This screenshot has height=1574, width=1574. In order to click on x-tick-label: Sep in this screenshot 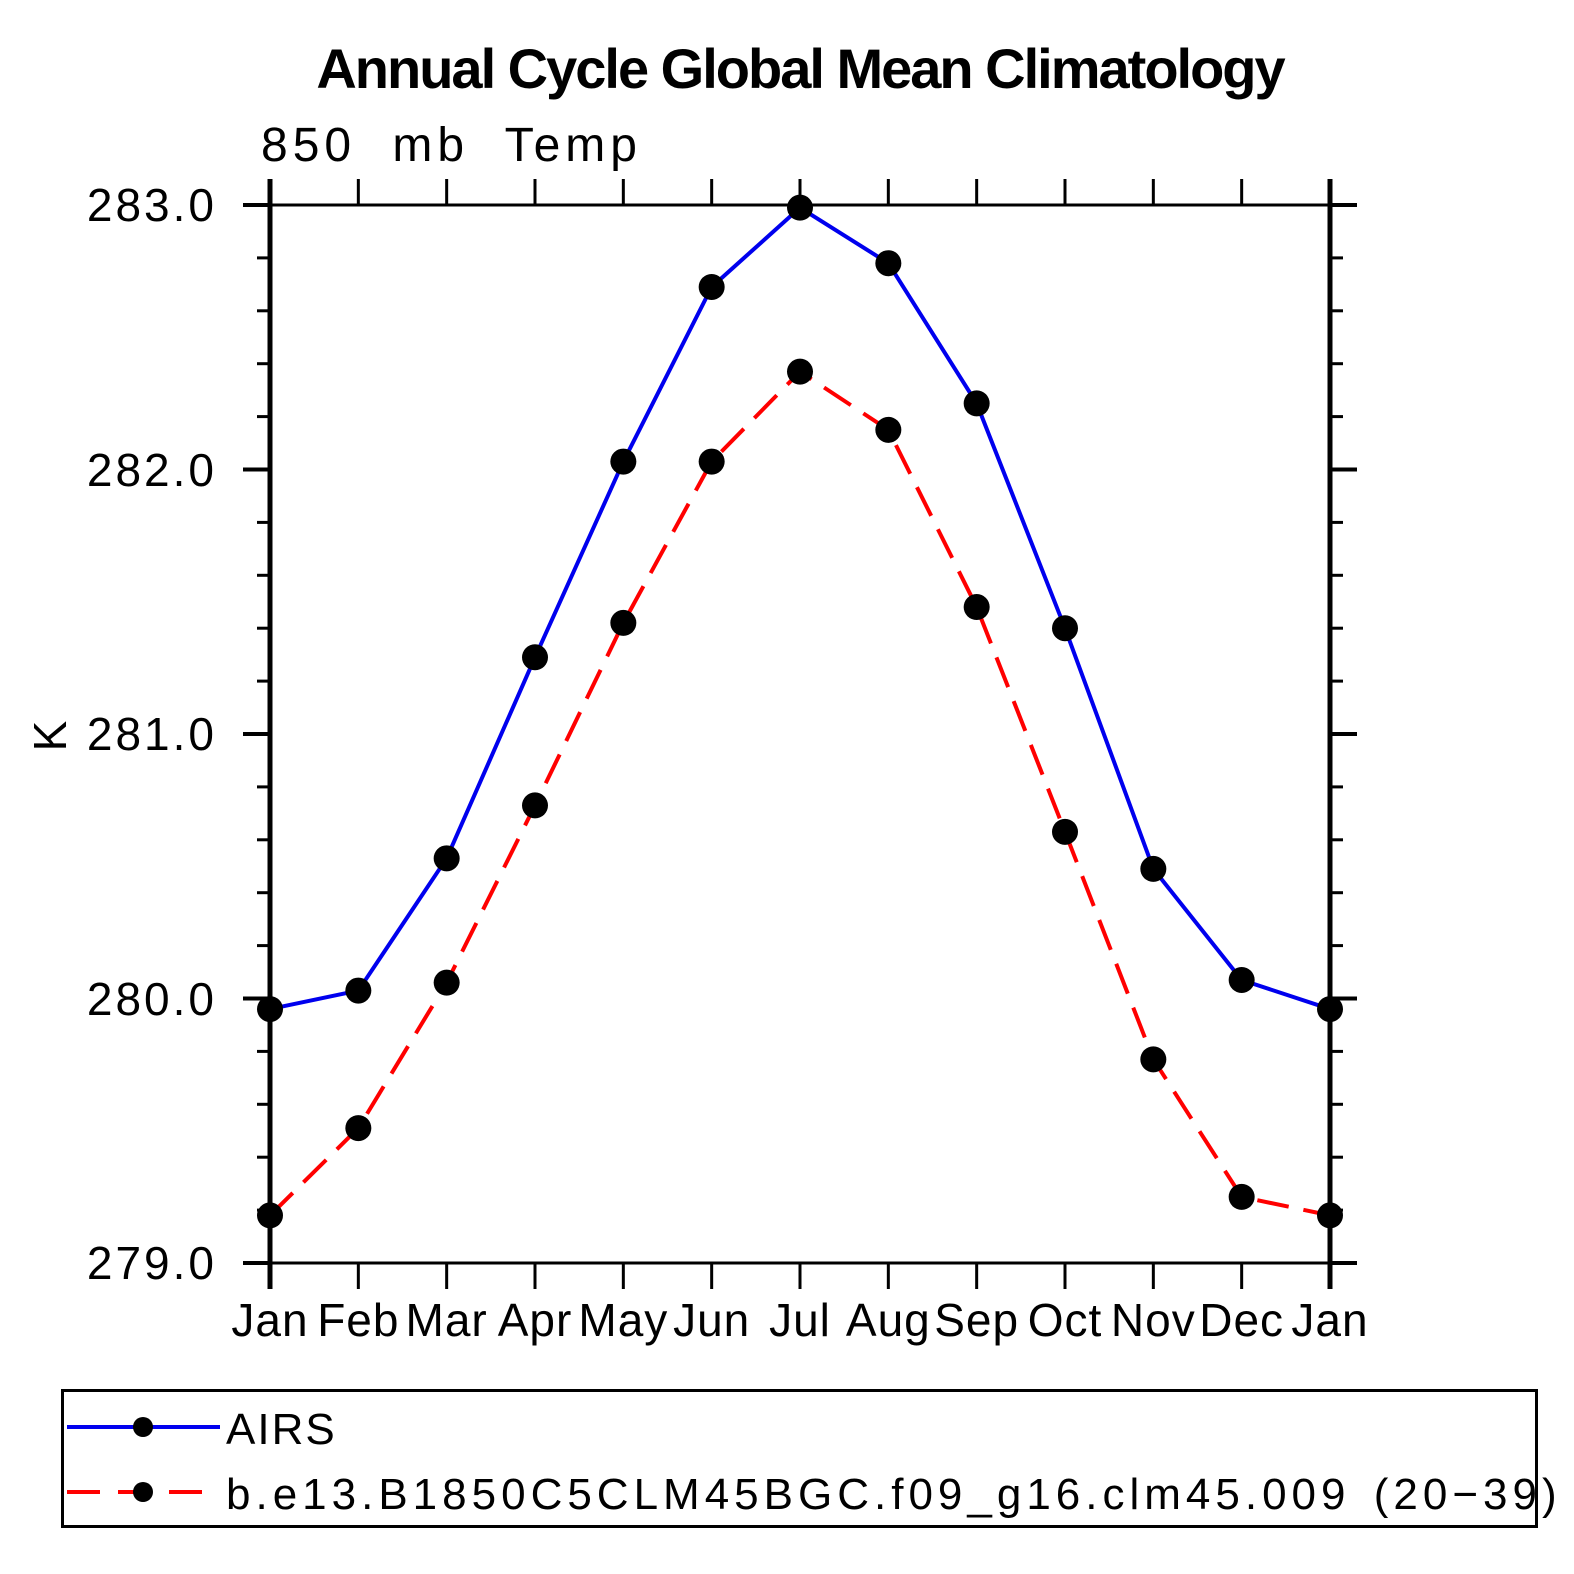, I will do `click(977, 1320)`.